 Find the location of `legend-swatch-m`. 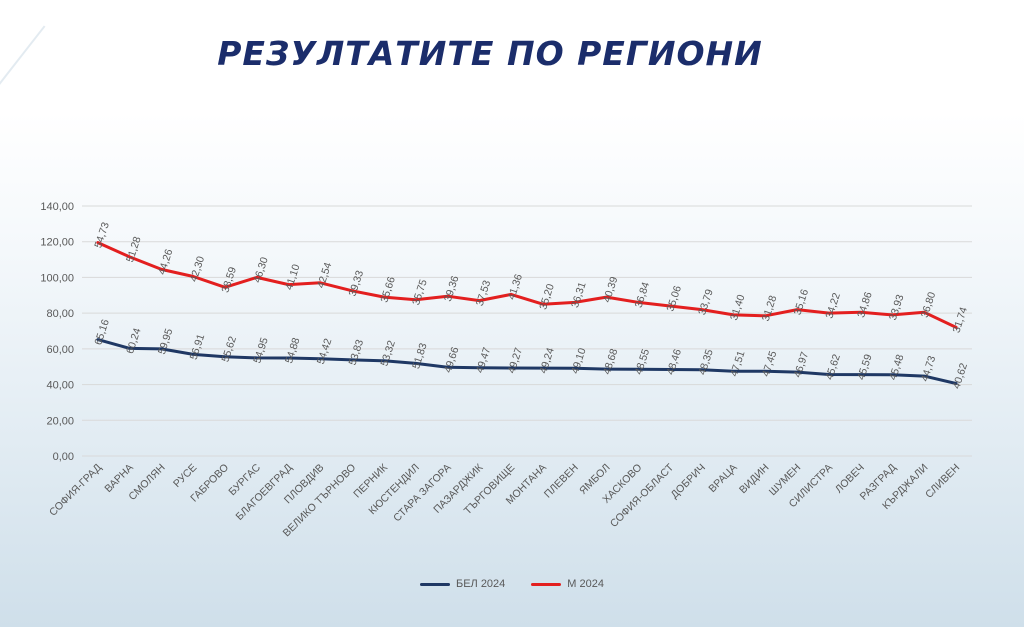

legend-swatch-m is located at coordinates (546, 584).